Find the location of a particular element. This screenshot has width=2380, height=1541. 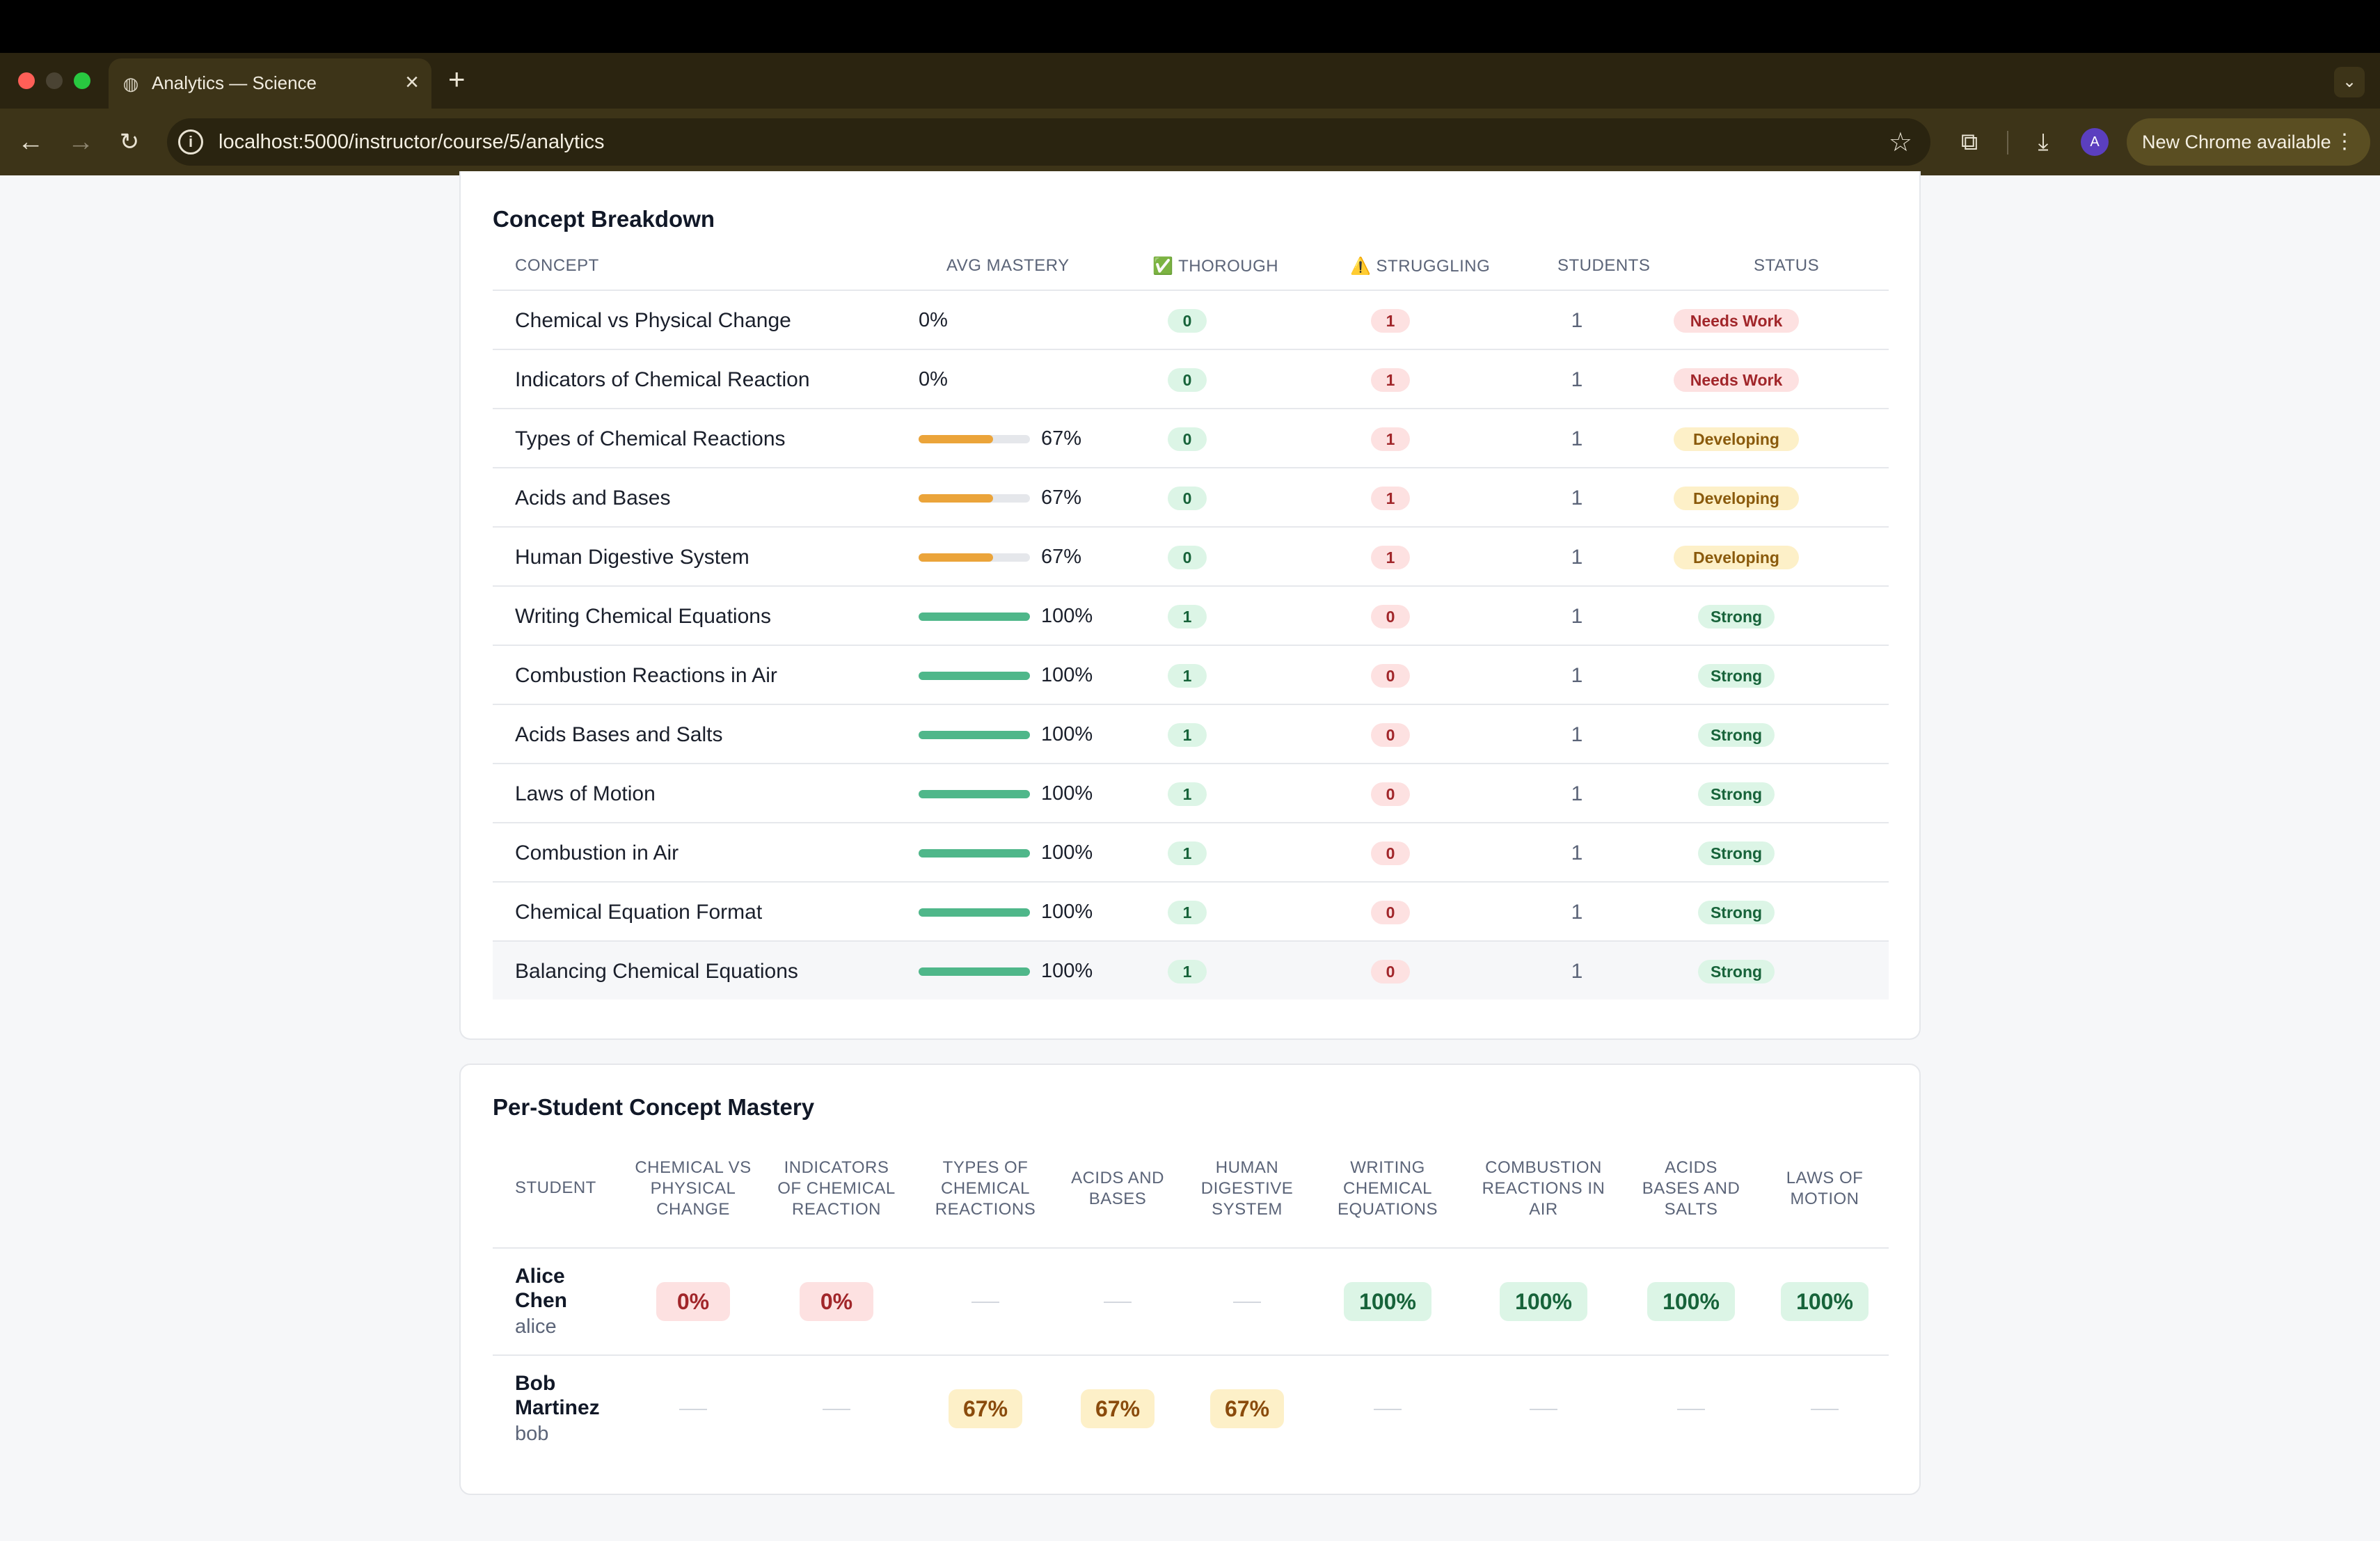

tab-search-chevron-icon: ⌄ is located at coordinates (2349, 82).